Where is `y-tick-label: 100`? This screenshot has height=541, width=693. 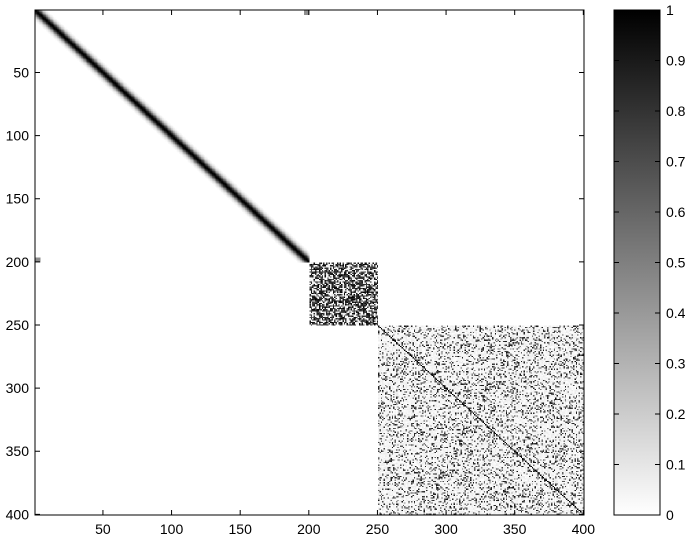
y-tick-label: 100 is located at coordinates (18, 136).